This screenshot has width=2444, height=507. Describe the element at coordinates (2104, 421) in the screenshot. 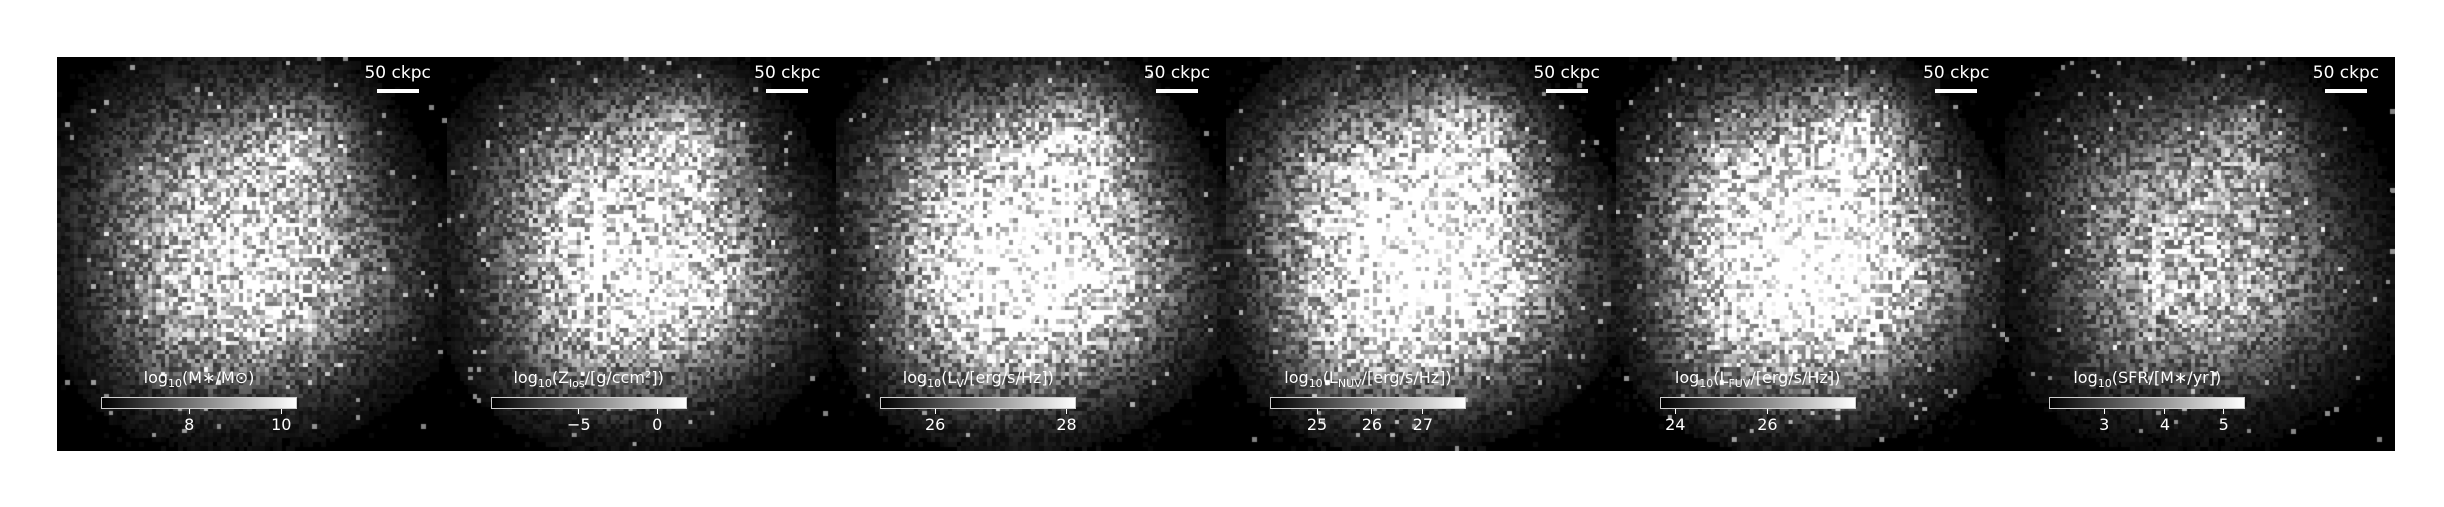

I see `colorbar-tick: 3` at that location.